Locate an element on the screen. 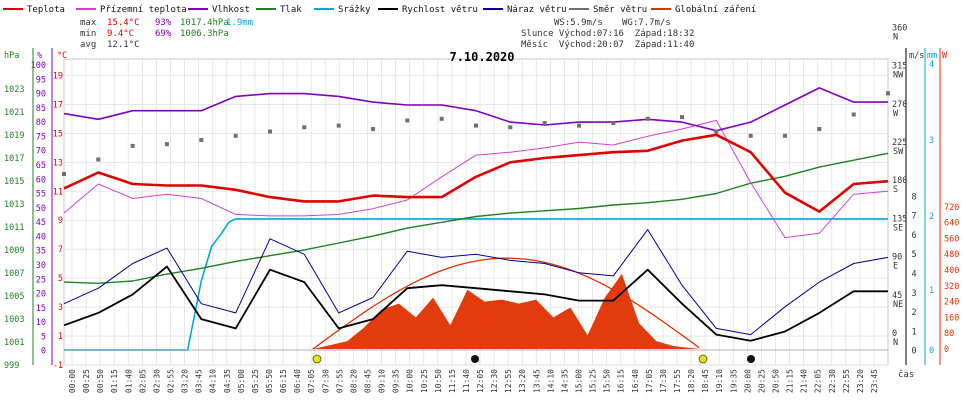  x-tick: 00:00 is located at coordinates (72, 381).